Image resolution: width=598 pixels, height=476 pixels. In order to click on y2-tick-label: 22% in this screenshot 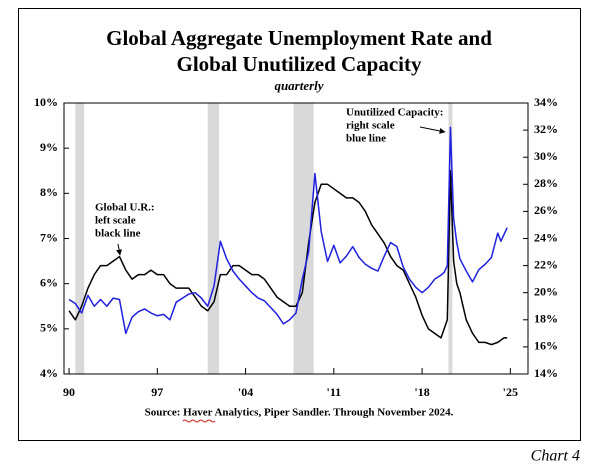, I will do `click(546, 264)`.